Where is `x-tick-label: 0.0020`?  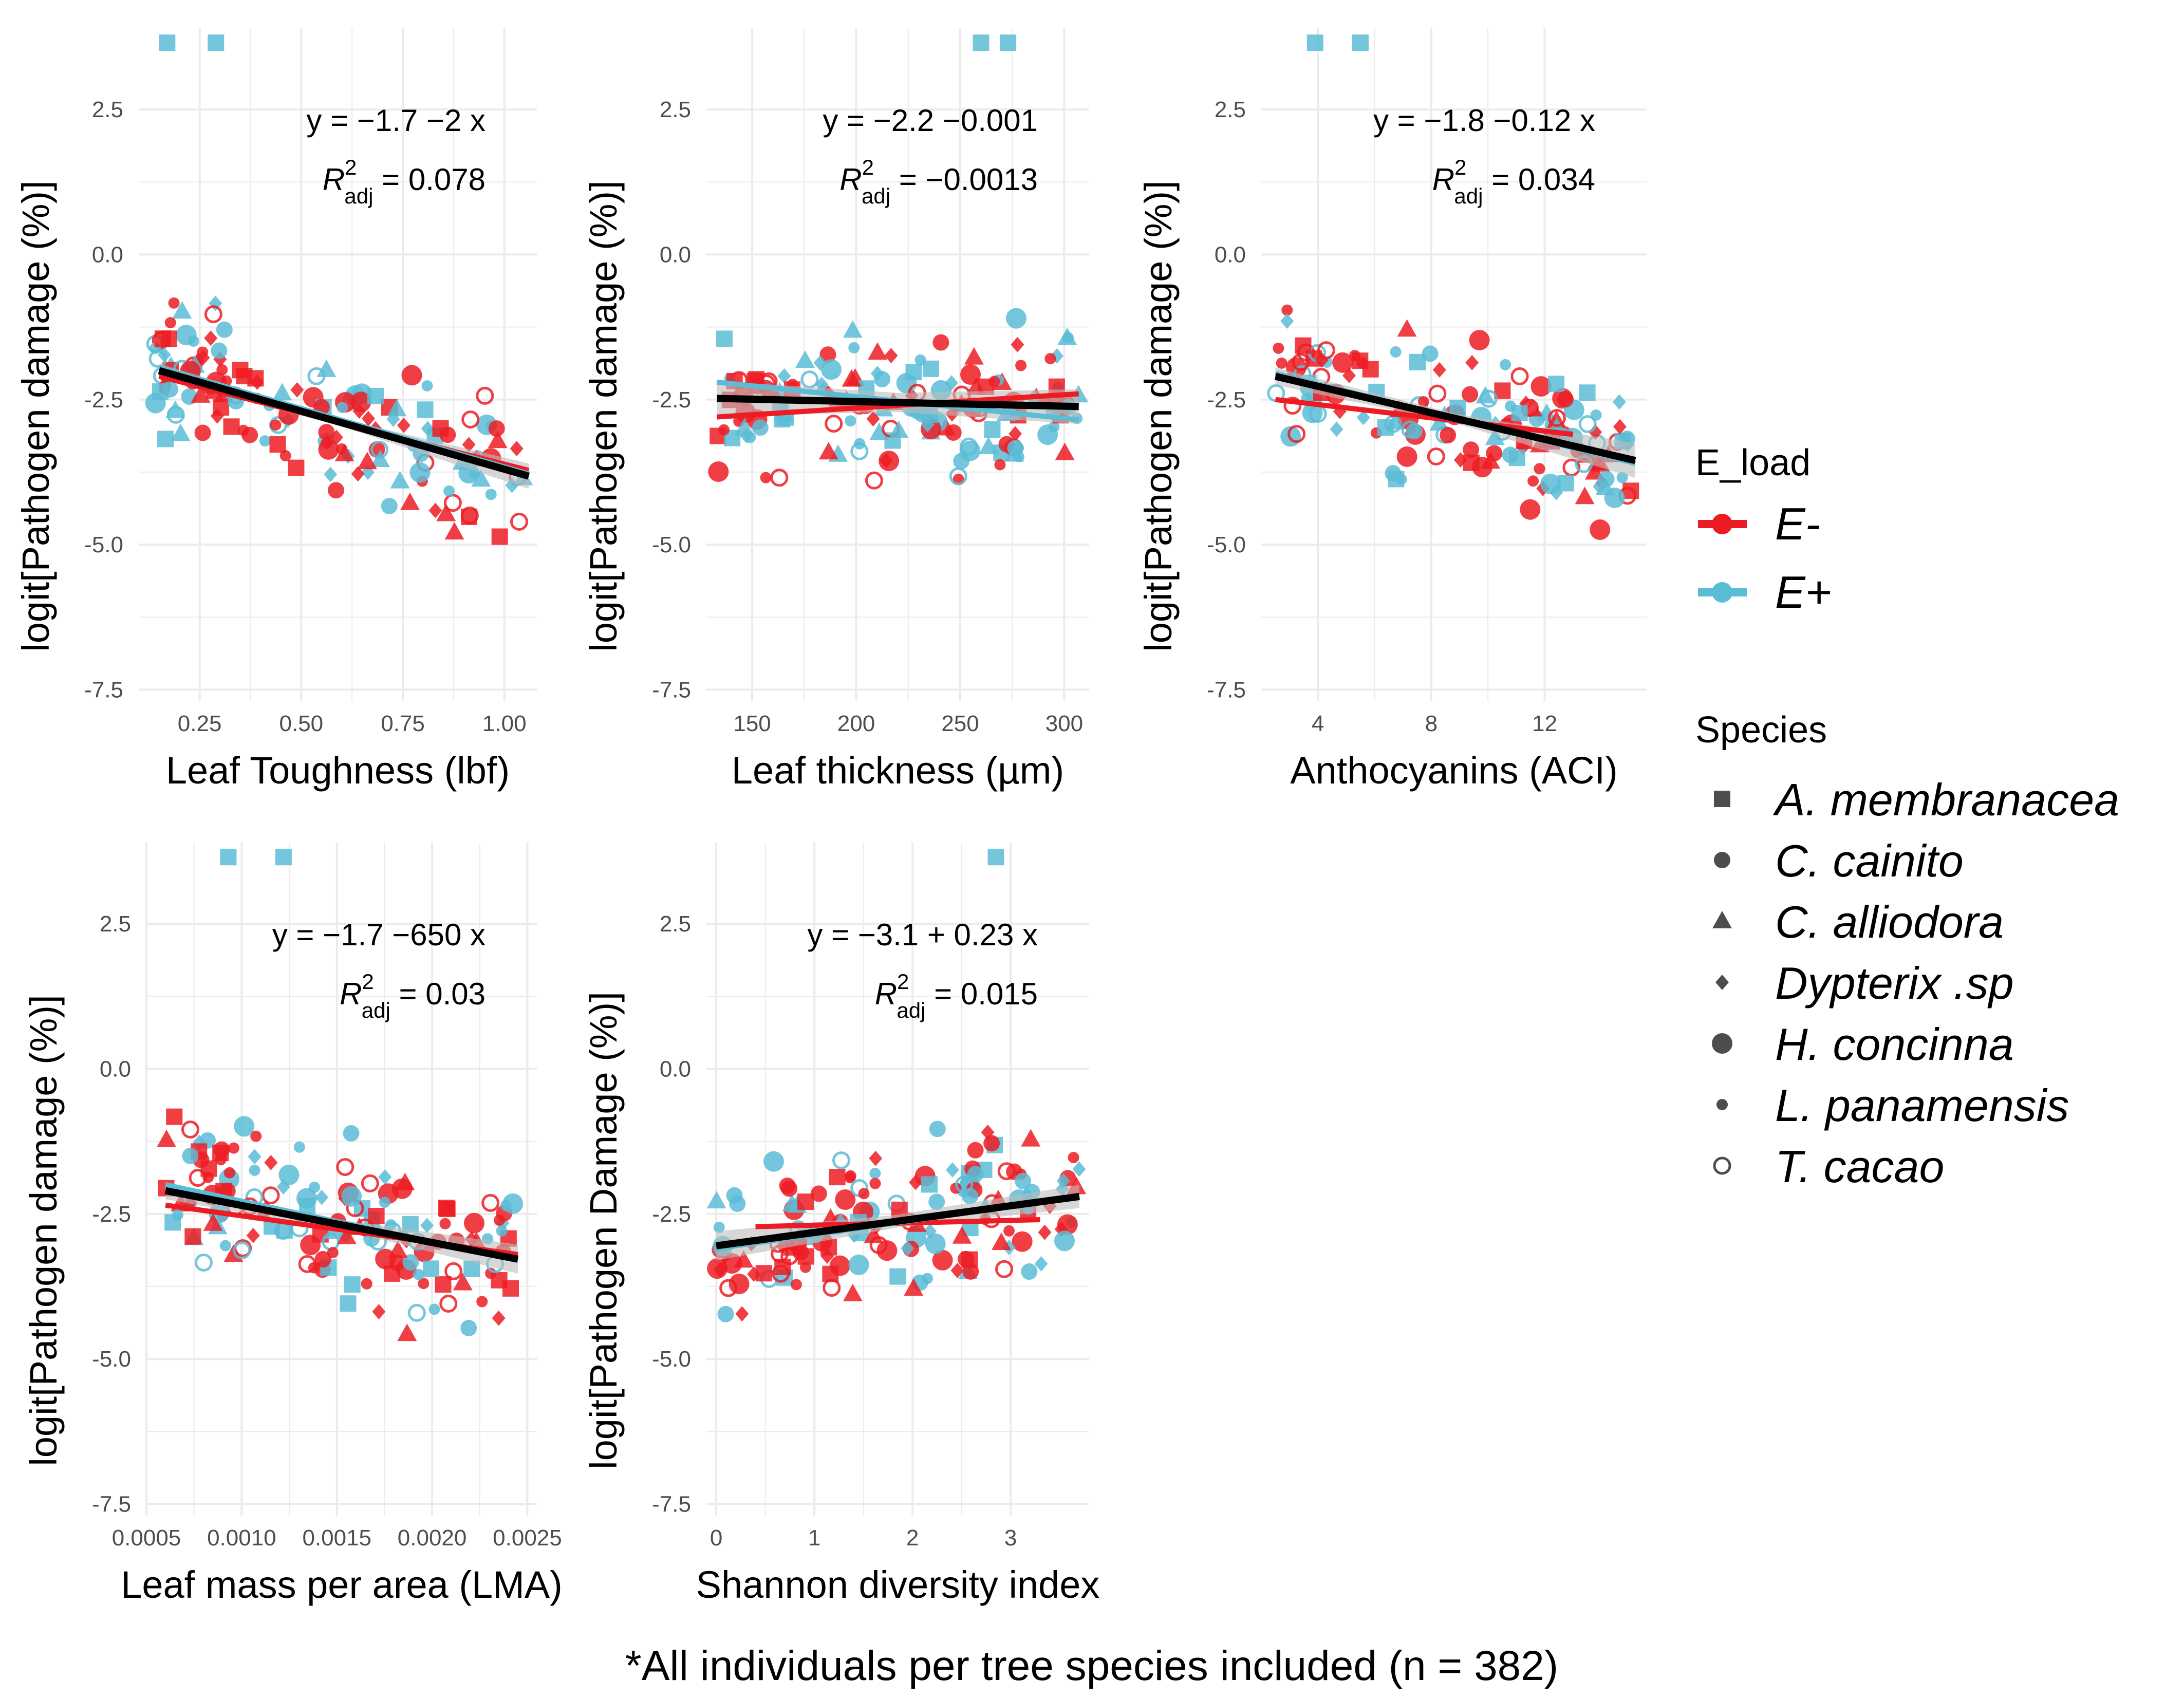
x-tick-label: 0.0020 is located at coordinates (432, 1538).